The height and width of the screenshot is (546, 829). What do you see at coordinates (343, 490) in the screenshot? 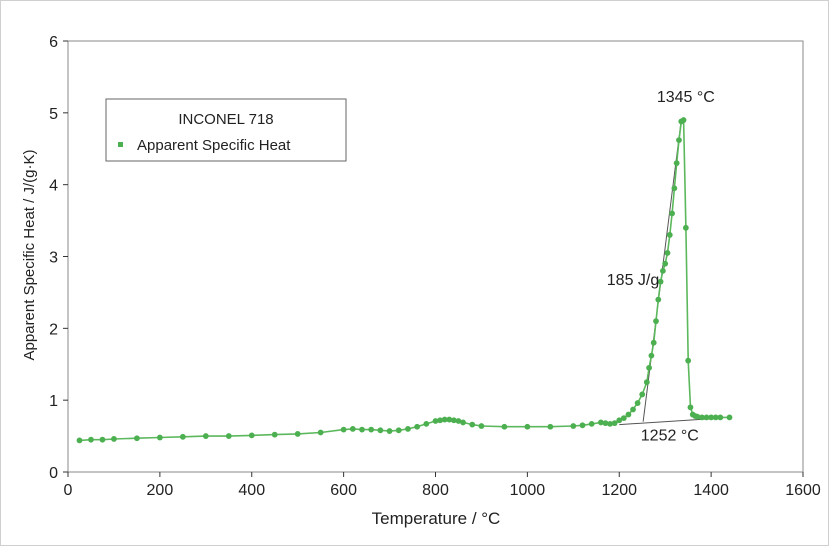
I see `x-tick-label: 600` at bounding box center [343, 490].